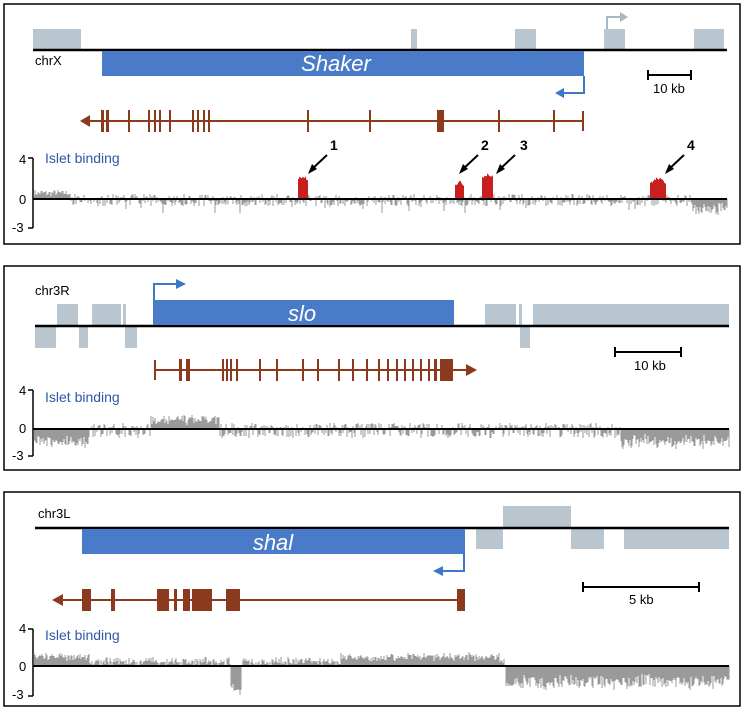 This screenshot has height=711, width=745. I want to click on scale-label: 5 kb, so click(641, 599).